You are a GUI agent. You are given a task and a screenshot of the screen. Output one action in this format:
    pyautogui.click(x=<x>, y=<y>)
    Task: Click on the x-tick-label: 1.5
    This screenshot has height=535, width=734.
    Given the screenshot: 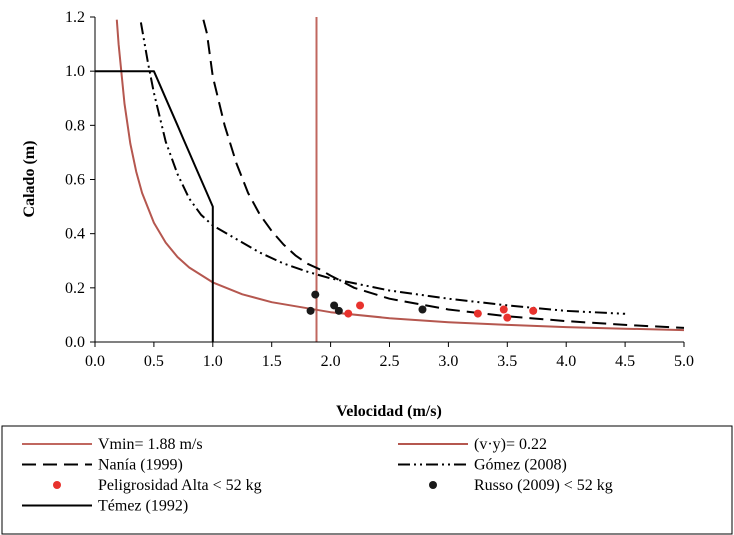 What is the action you would take?
    pyautogui.click(x=272, y=361)
    